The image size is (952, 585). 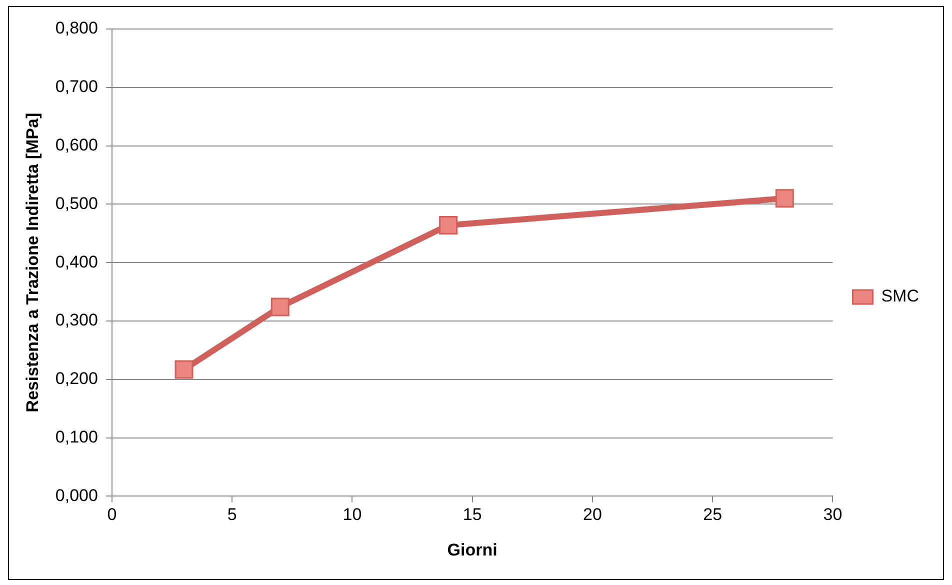 I want to click on y-tick-label: 0,000, so click(x=76, y=495).